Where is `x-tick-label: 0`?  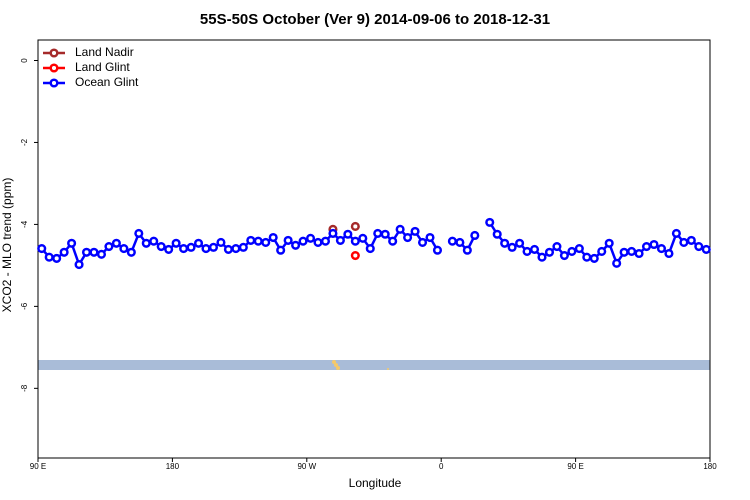 x-tick-label: 0 is located at coordinates (441, 466).